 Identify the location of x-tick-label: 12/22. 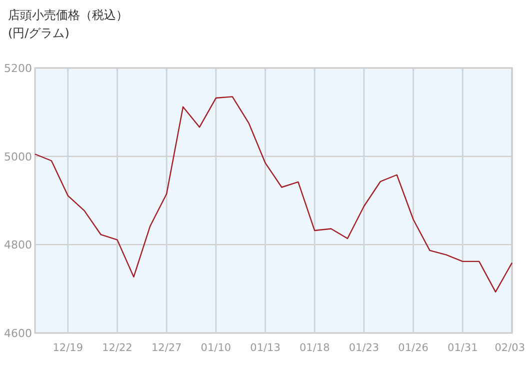
(117, 348).